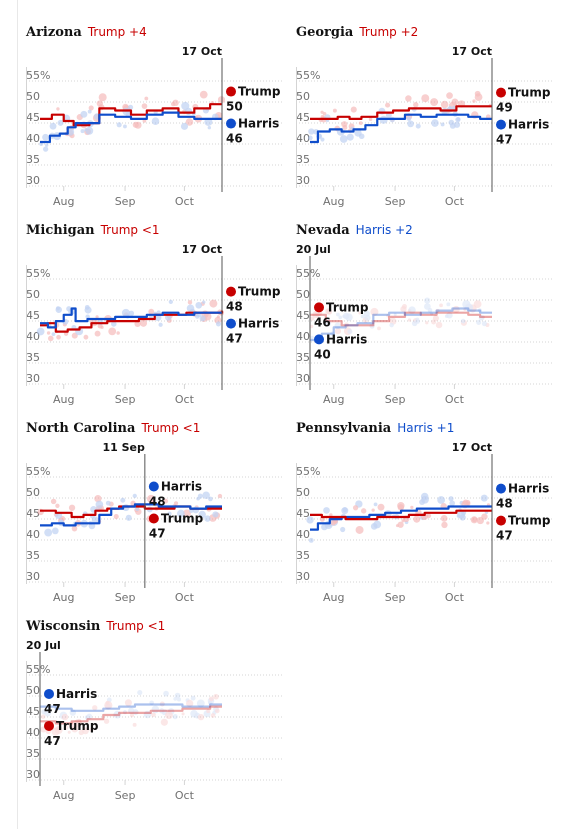 Image resolution: width=565 pixels, height=833 pixels. I want to click on chart-title: Nevada, so click(323, 230).